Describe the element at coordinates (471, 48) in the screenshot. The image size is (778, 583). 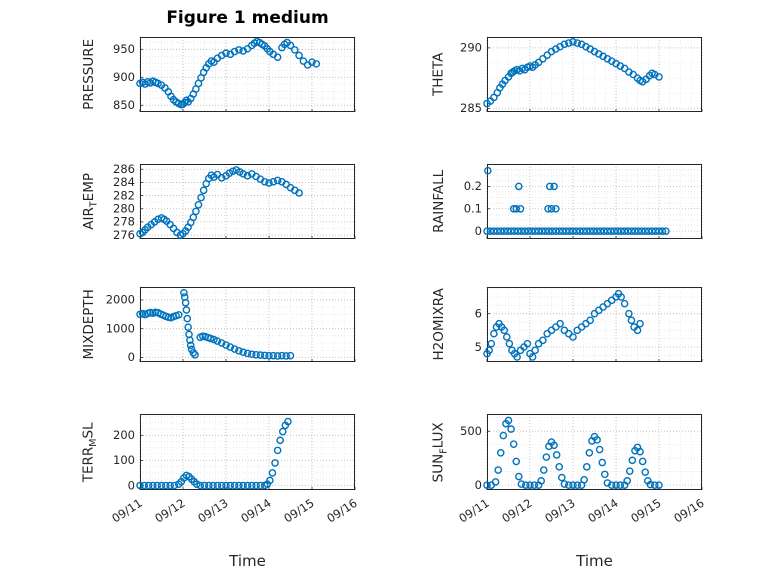
I see `svg-text: 290` at that location.